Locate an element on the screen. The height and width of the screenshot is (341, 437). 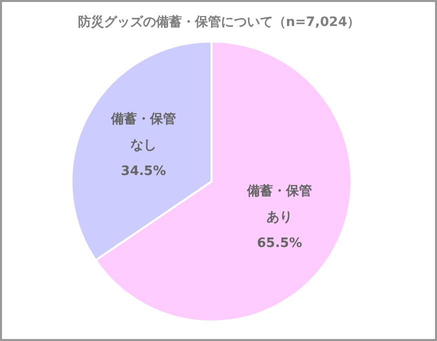
slice-label: 備蓄・保管なし is located at coordinates (143, 131).